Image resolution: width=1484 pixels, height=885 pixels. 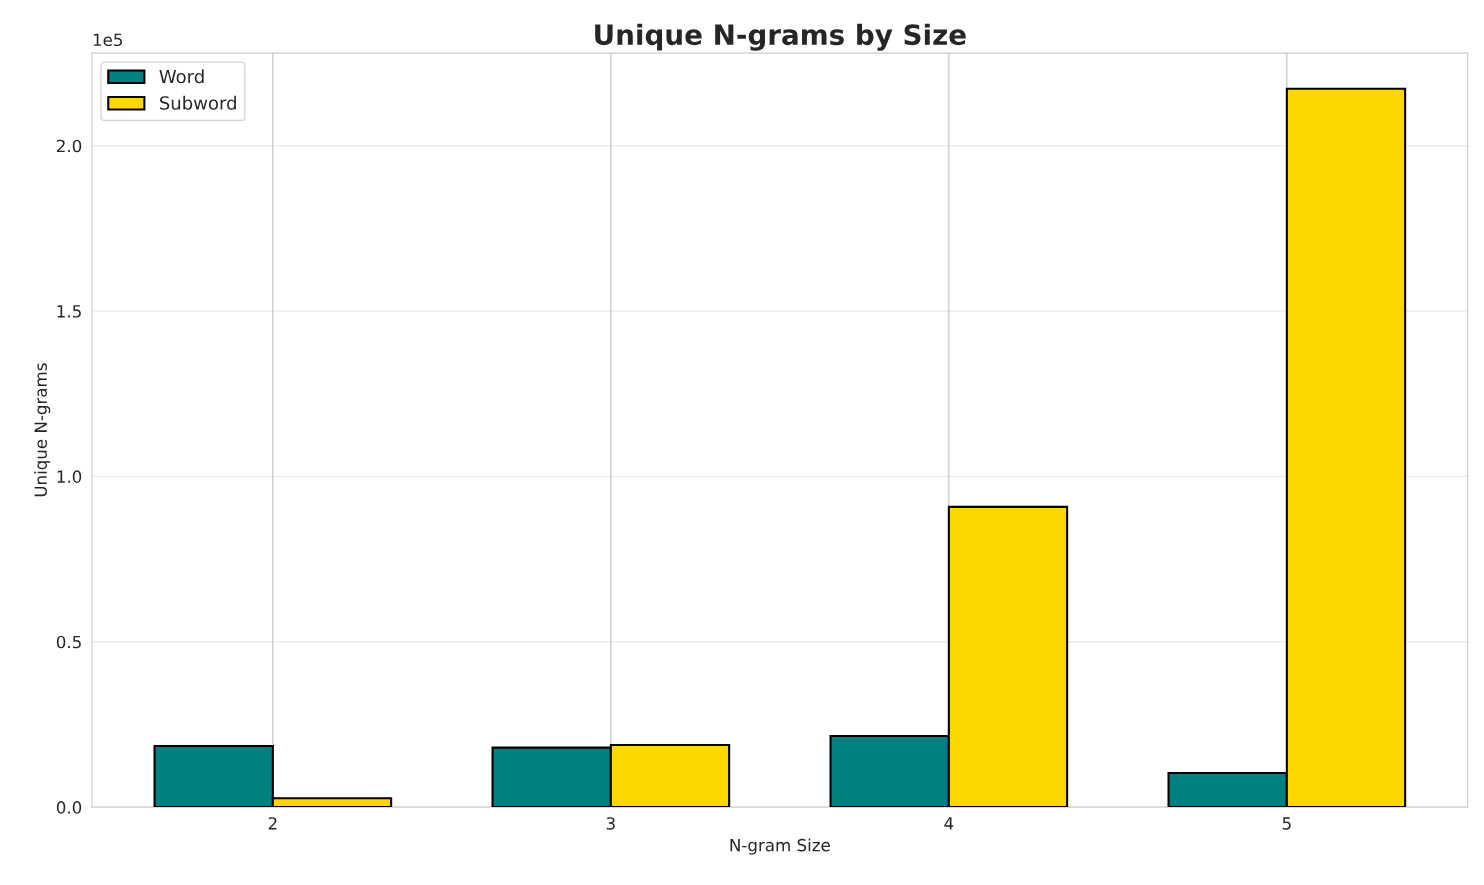 I want to click on x-tick-label: 4, so click(x=949, y=823).